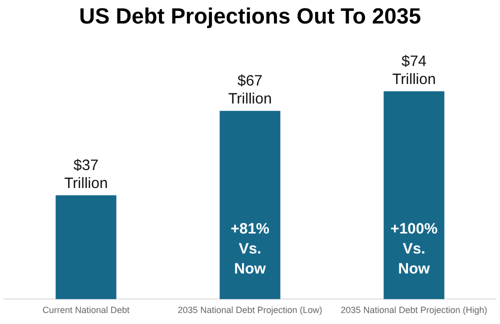  Describe the element at coordinates (250, 90) in the screenshot. I see `data-label: $67 Trillion` at that location.